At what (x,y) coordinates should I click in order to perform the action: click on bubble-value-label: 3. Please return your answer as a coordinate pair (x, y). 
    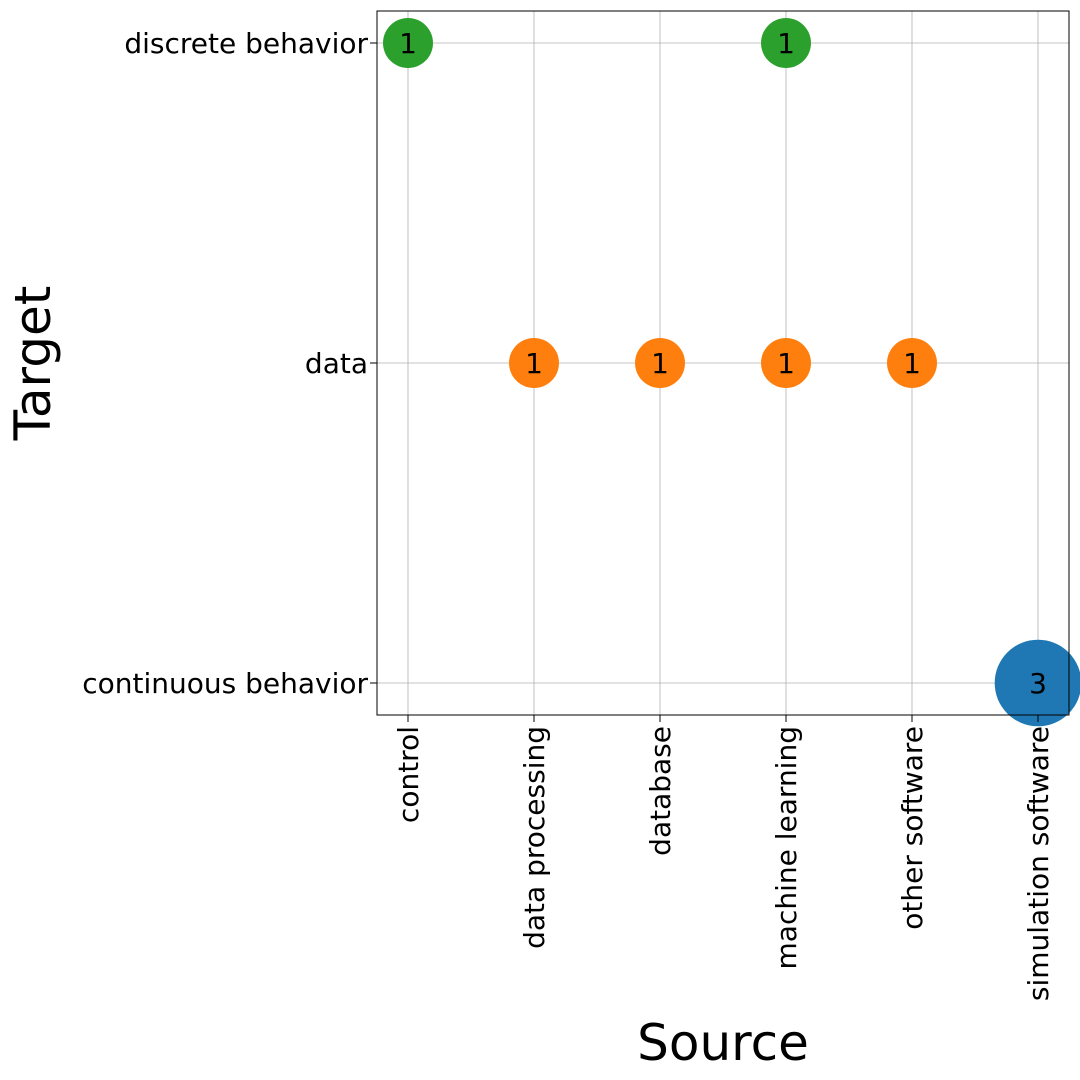
    Looking at the image, I should click on (1038, 683).